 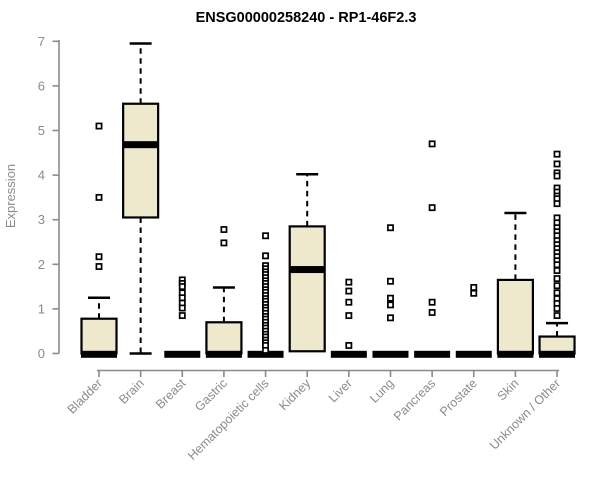 I want to click on x-tick-label: Unknown / Other, so click(x=525, y=414).